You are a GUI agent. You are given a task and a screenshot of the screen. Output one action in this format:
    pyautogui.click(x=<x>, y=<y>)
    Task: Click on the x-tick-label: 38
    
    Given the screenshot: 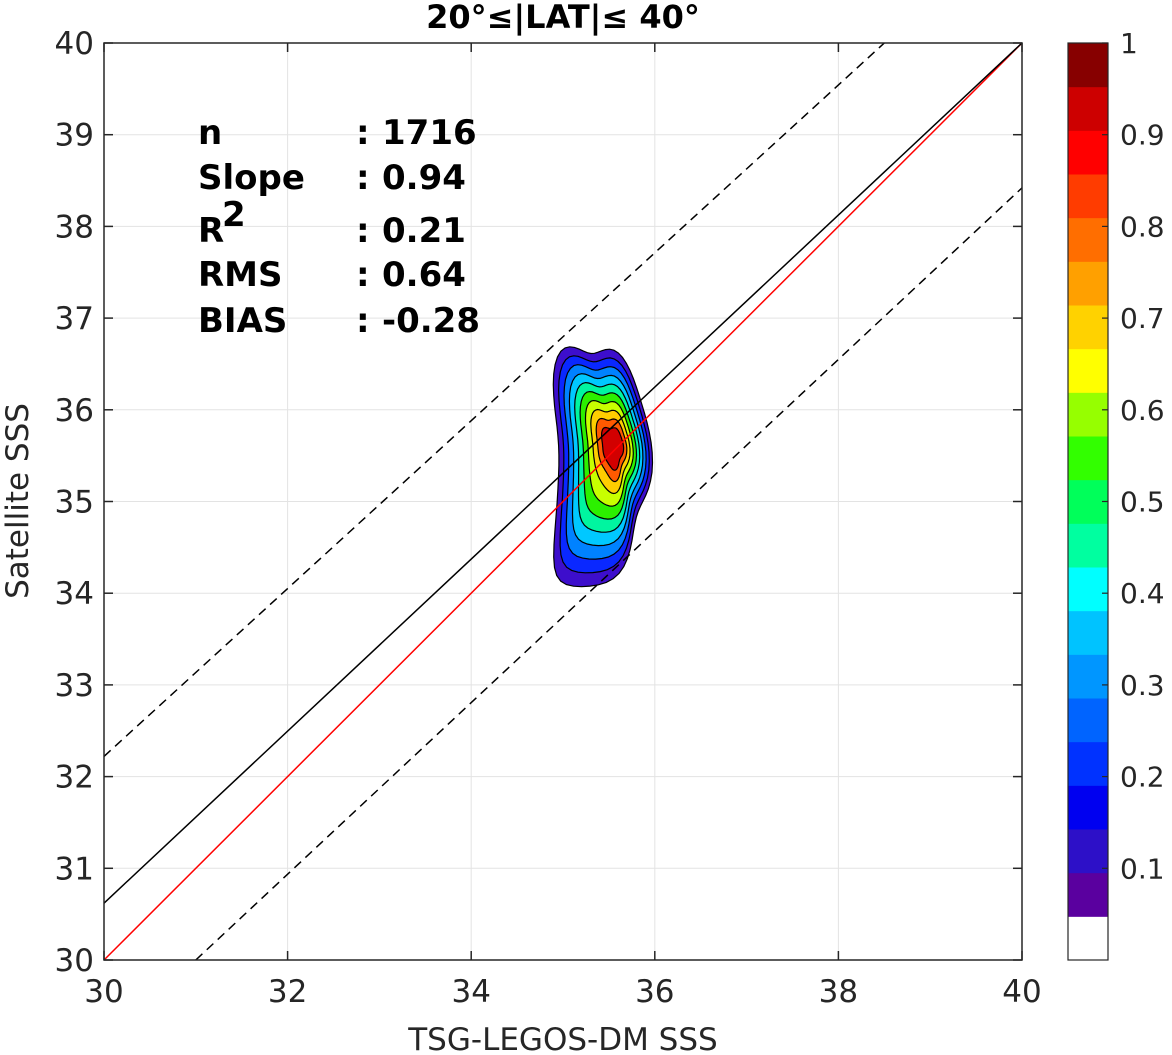 What is the action you would take?
    pyautogui.click(x=838, y=992)
    